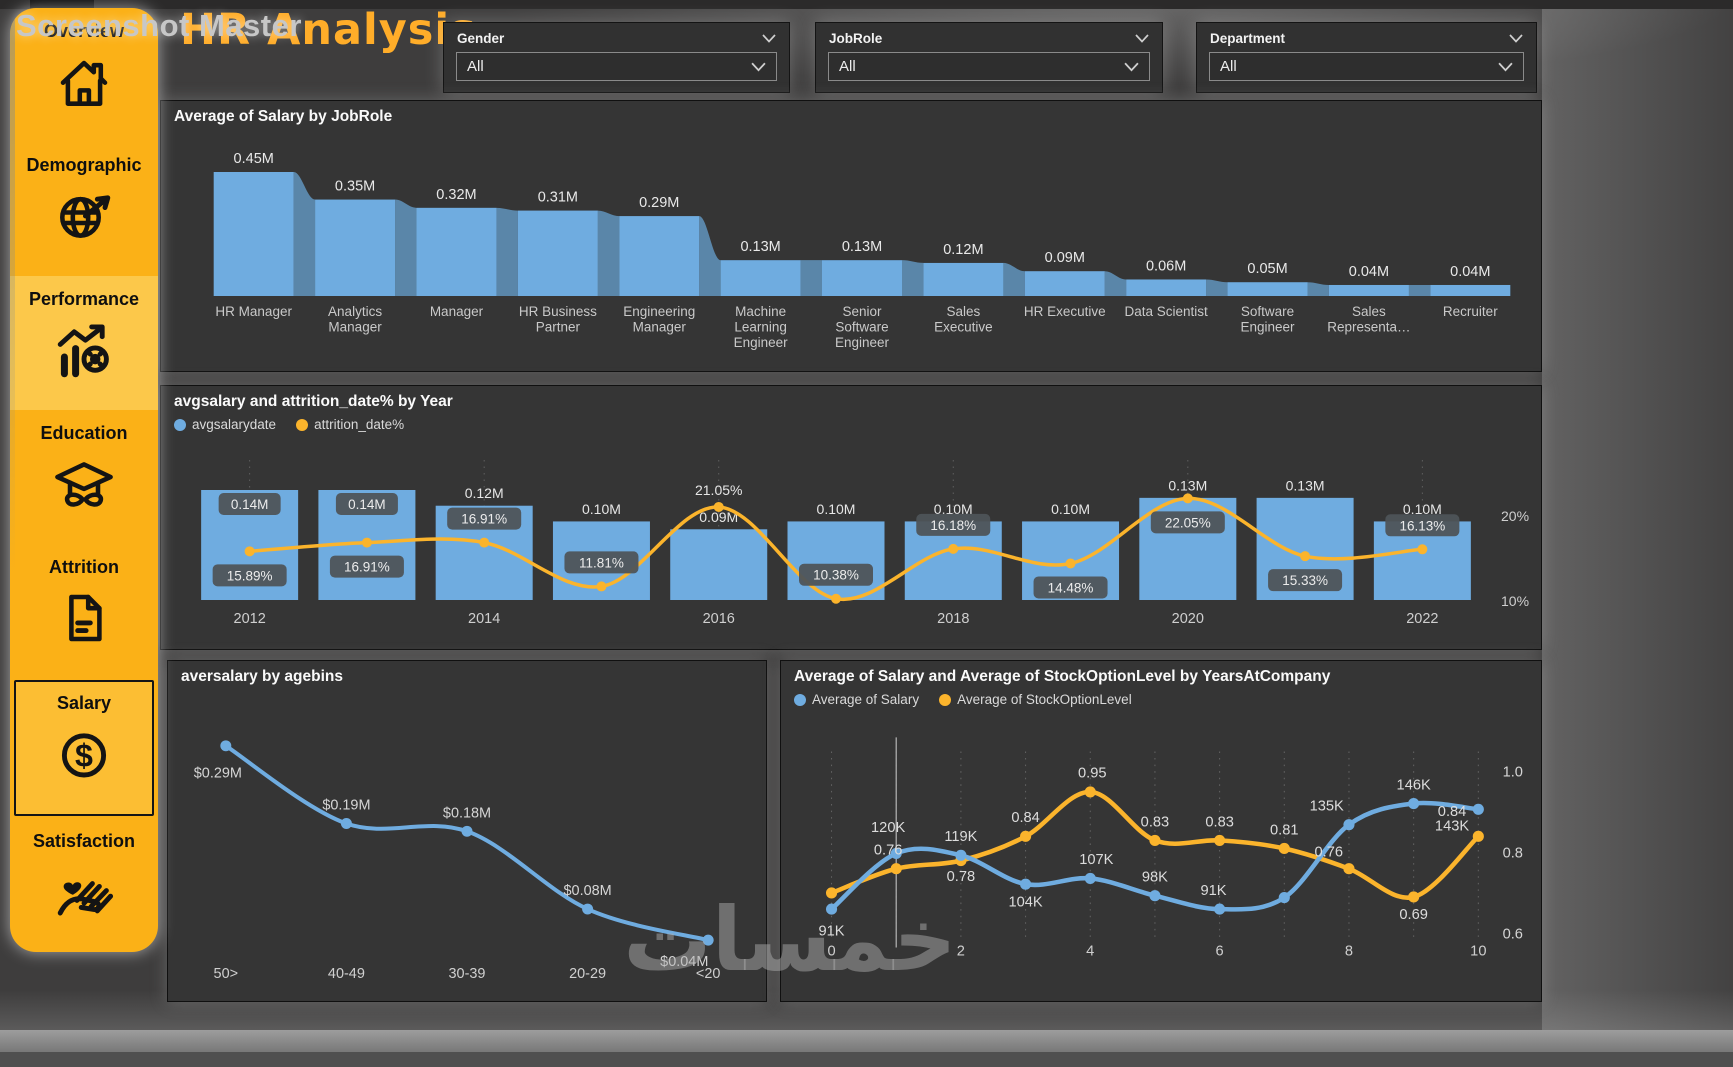  I want to click on salary-label: 98K, so click(1155, 878).